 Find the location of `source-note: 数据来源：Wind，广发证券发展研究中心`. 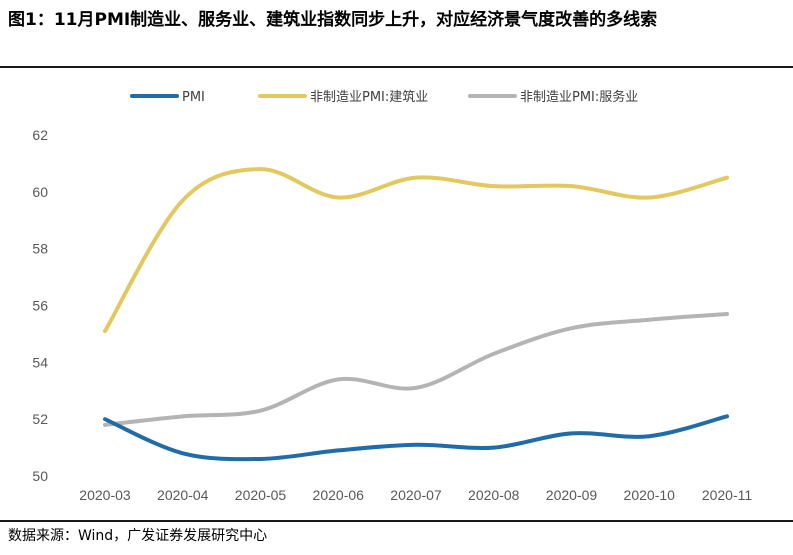

source-note: 数据来源：Wind，广发证券发展研究中心 is located at coordinates (138, 536).